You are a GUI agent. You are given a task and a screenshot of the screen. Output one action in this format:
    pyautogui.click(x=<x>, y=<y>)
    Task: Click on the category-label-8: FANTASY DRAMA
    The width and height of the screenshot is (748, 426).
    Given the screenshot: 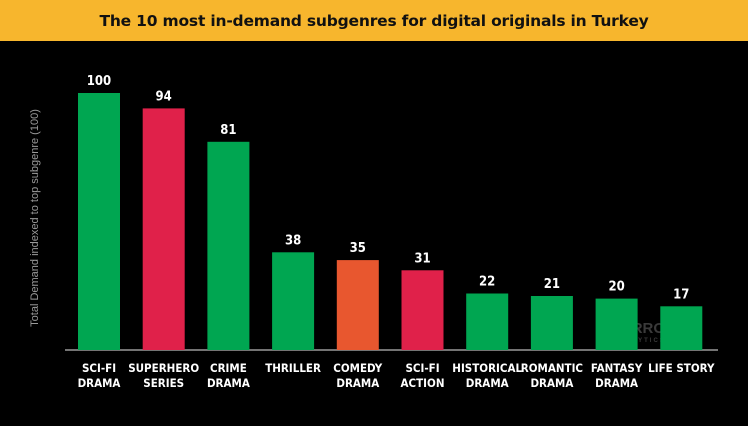 What is the action you would take?
    pyautogui.click(x=617, y=375)
    